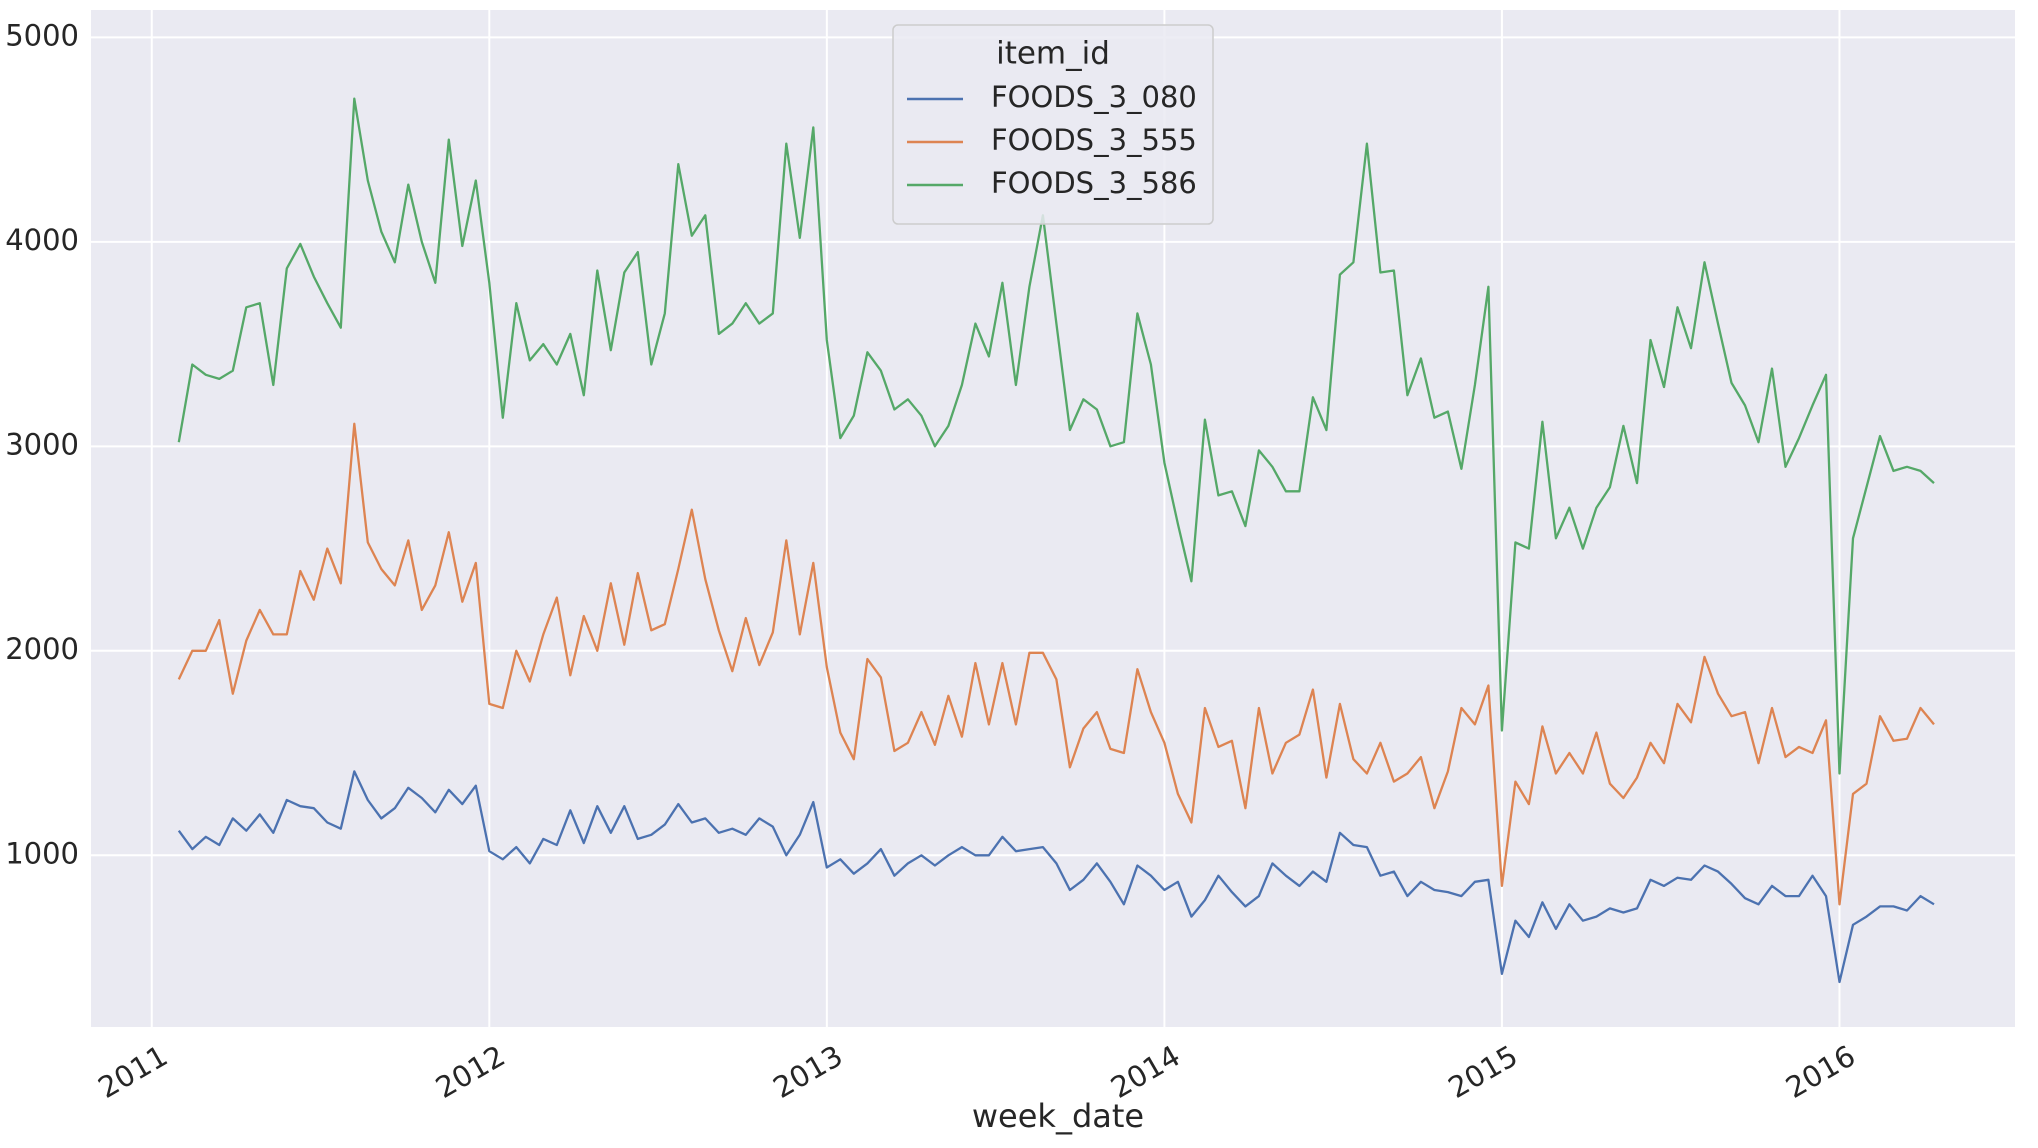 The width and height of the screenshot is (2038, 1148). Describe the element at coordinates (42, 649) in the screenshot. I see `y-tick-label: 2000` at that location.